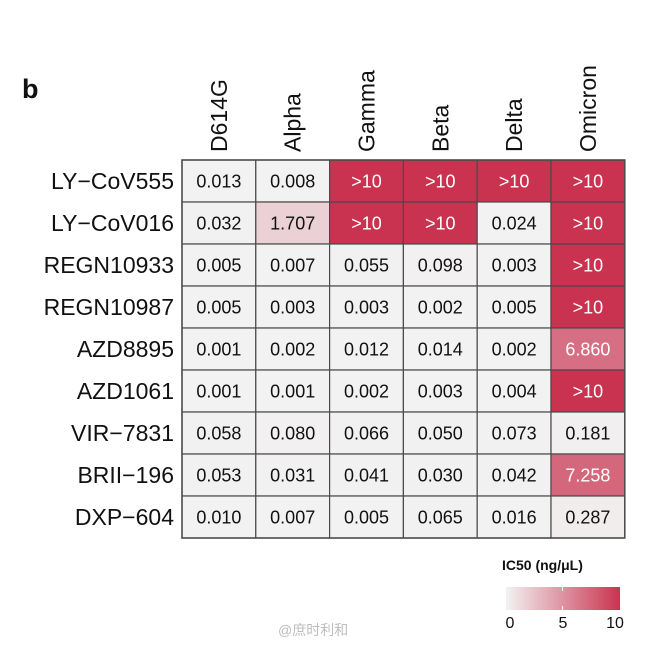  I want to click on cell-value-label: 0.058, so click(218, 434).